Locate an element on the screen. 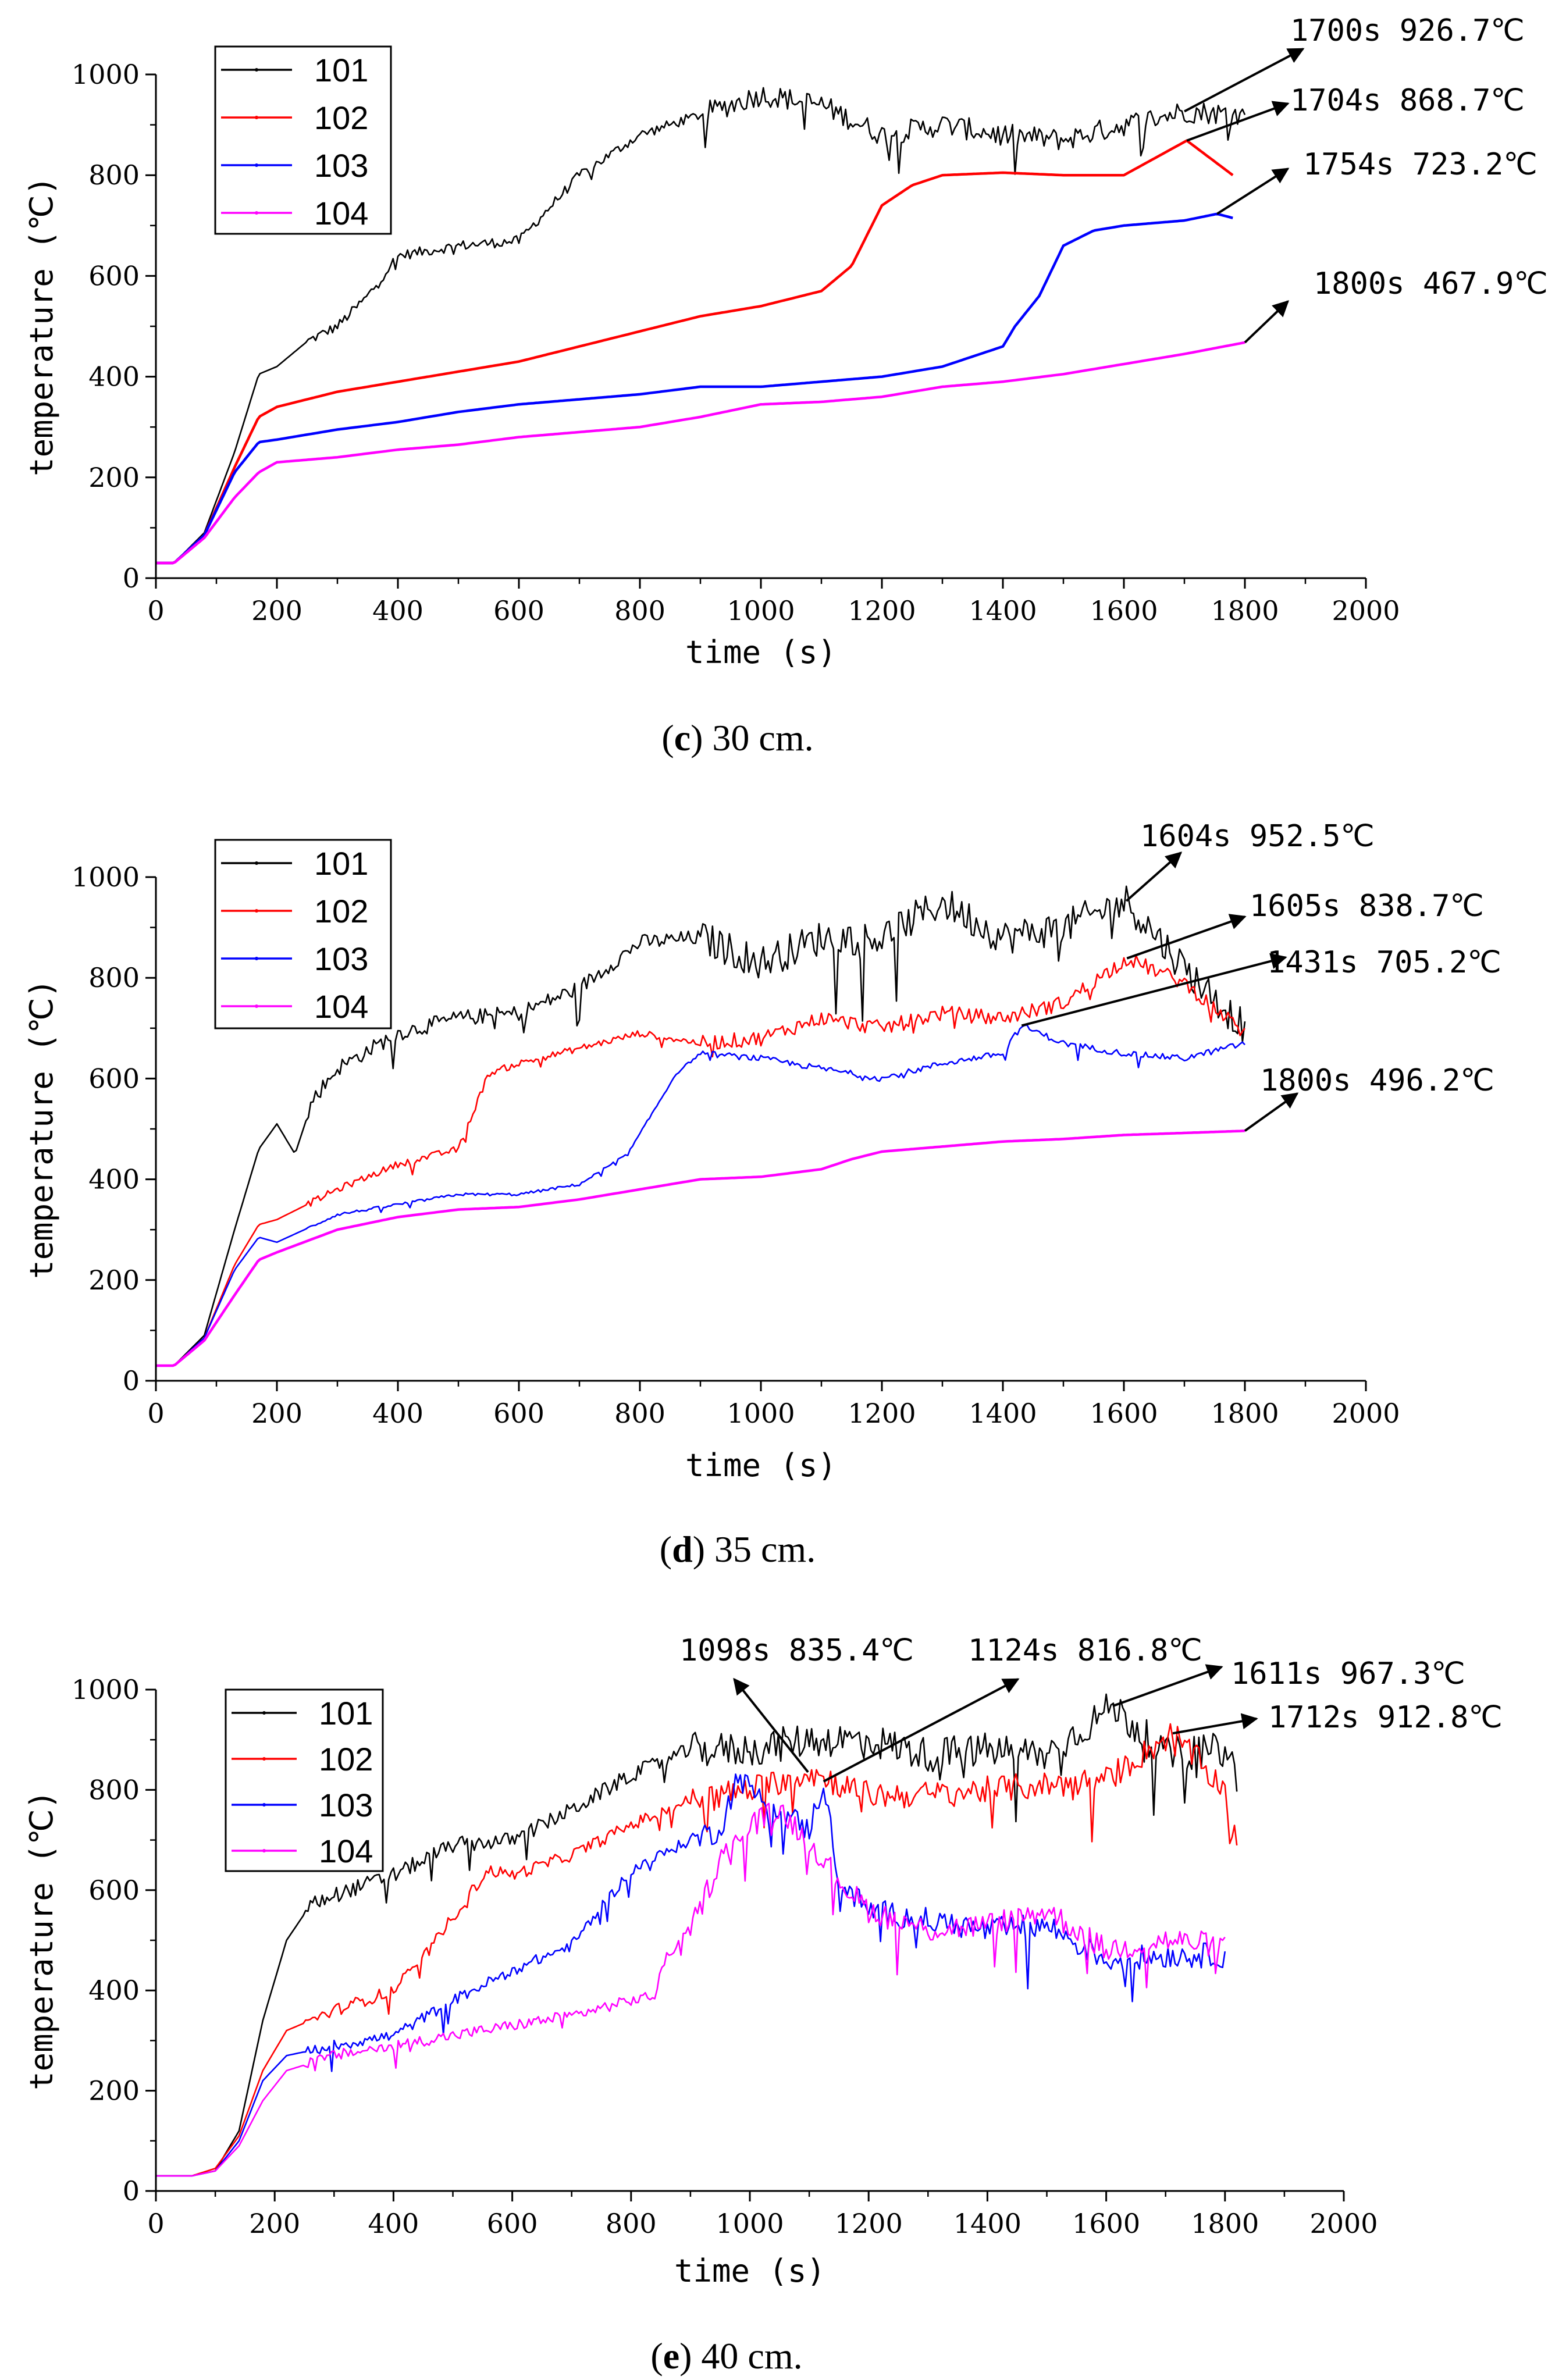 This screenshot has width=1566, height=2380. panel-caption: (c) 30 cm. is located at coordinates (737, 738).